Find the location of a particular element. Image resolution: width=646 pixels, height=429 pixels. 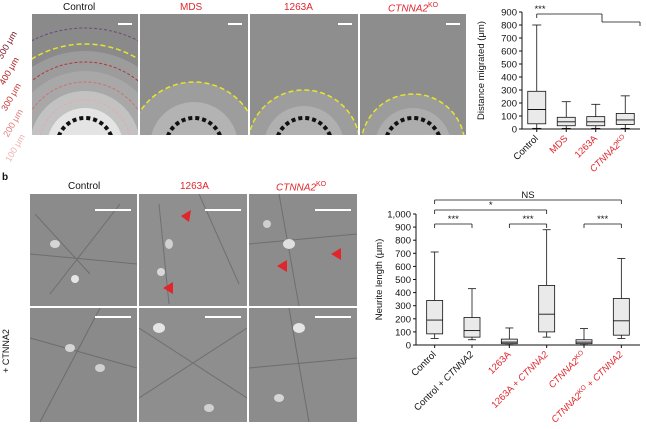

micrograph-b-ctnna2ko is located at coordinates (303, 250).